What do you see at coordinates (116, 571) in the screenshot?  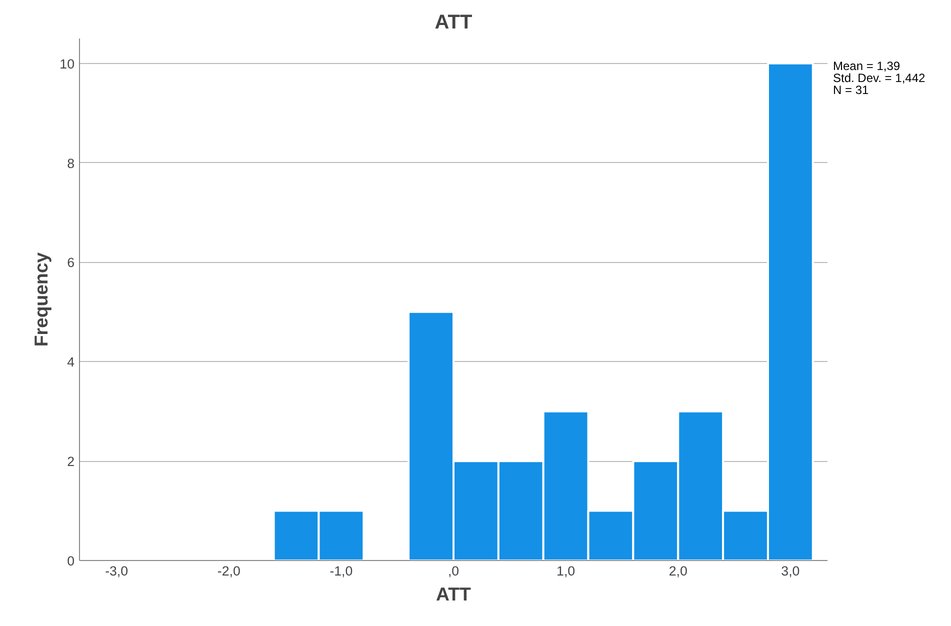 I see `x-tick-label: -3,0` at bounding box center [116, 571].